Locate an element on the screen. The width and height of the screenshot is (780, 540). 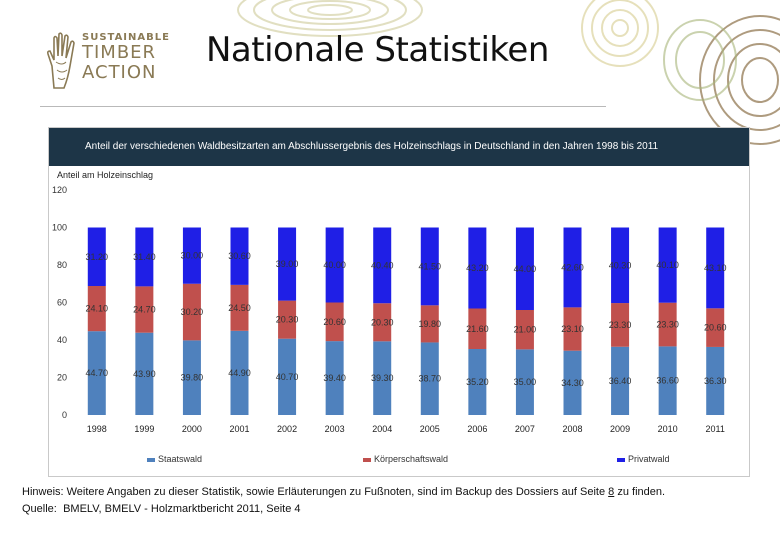
data-label: 44.00 is located at coordinates (525, 269).